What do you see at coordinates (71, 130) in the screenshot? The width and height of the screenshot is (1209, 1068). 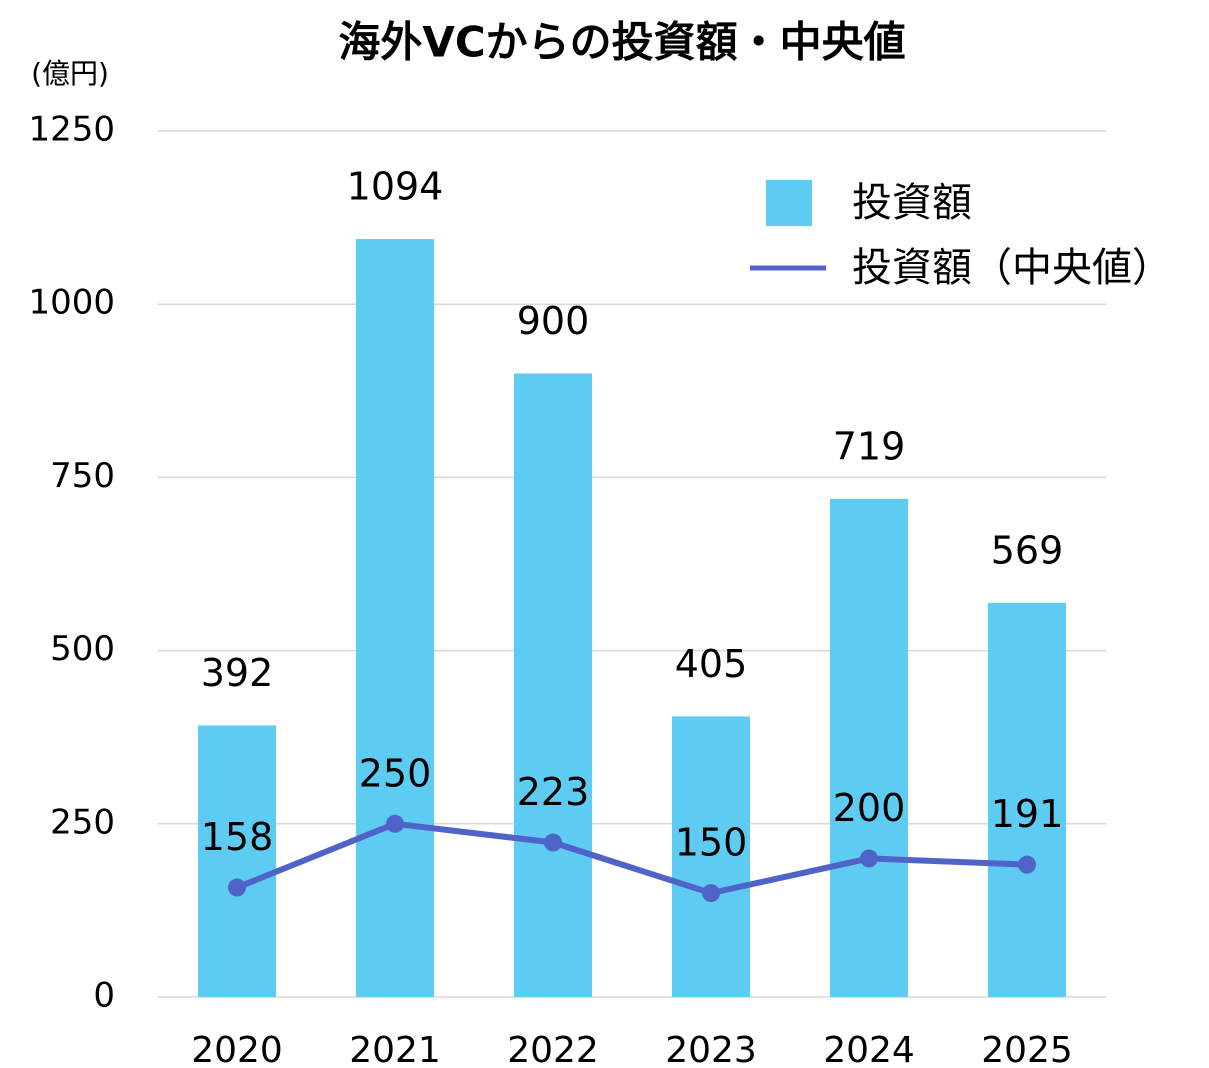 I see `y-tick-label: 1250` at bounding box center [71, 130].